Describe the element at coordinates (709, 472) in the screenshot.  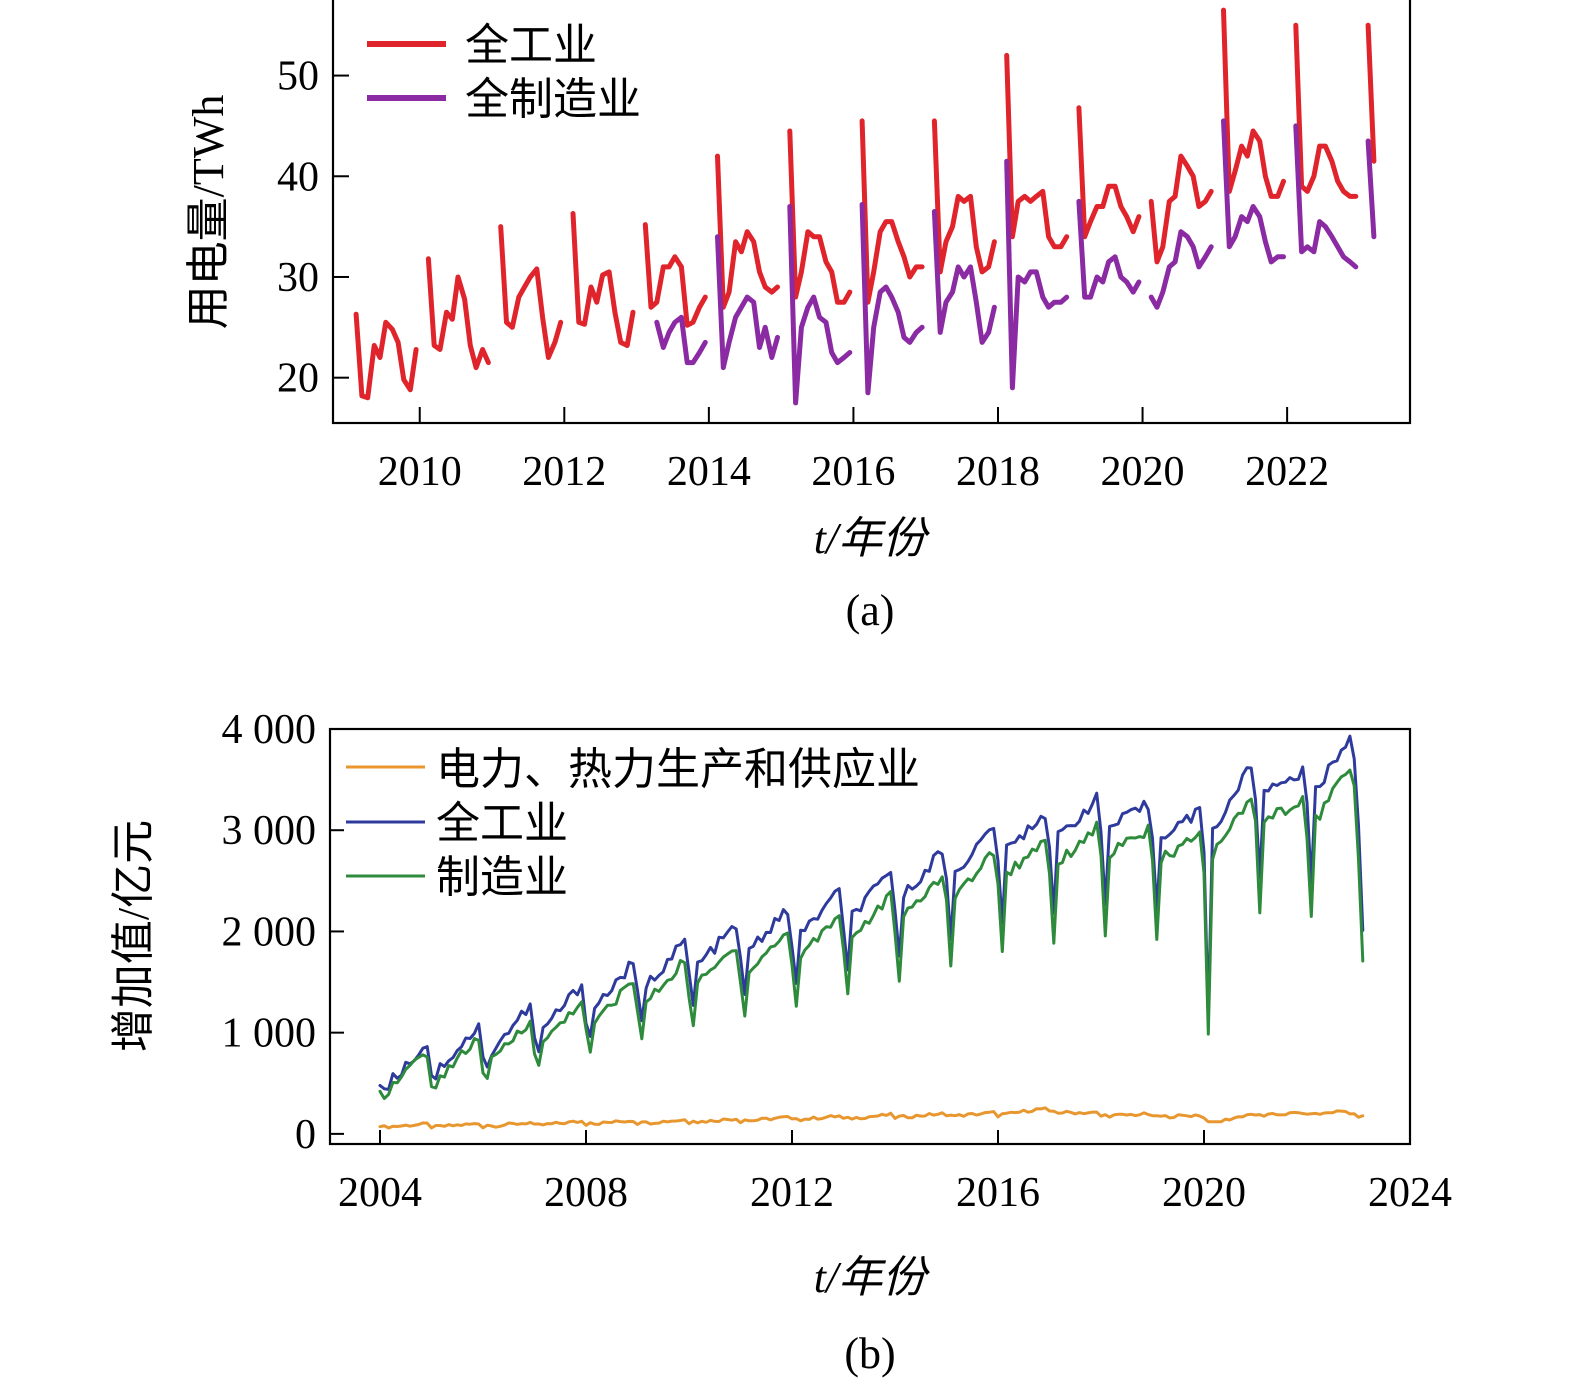
I see `x-tick-label: 2014` at that location.